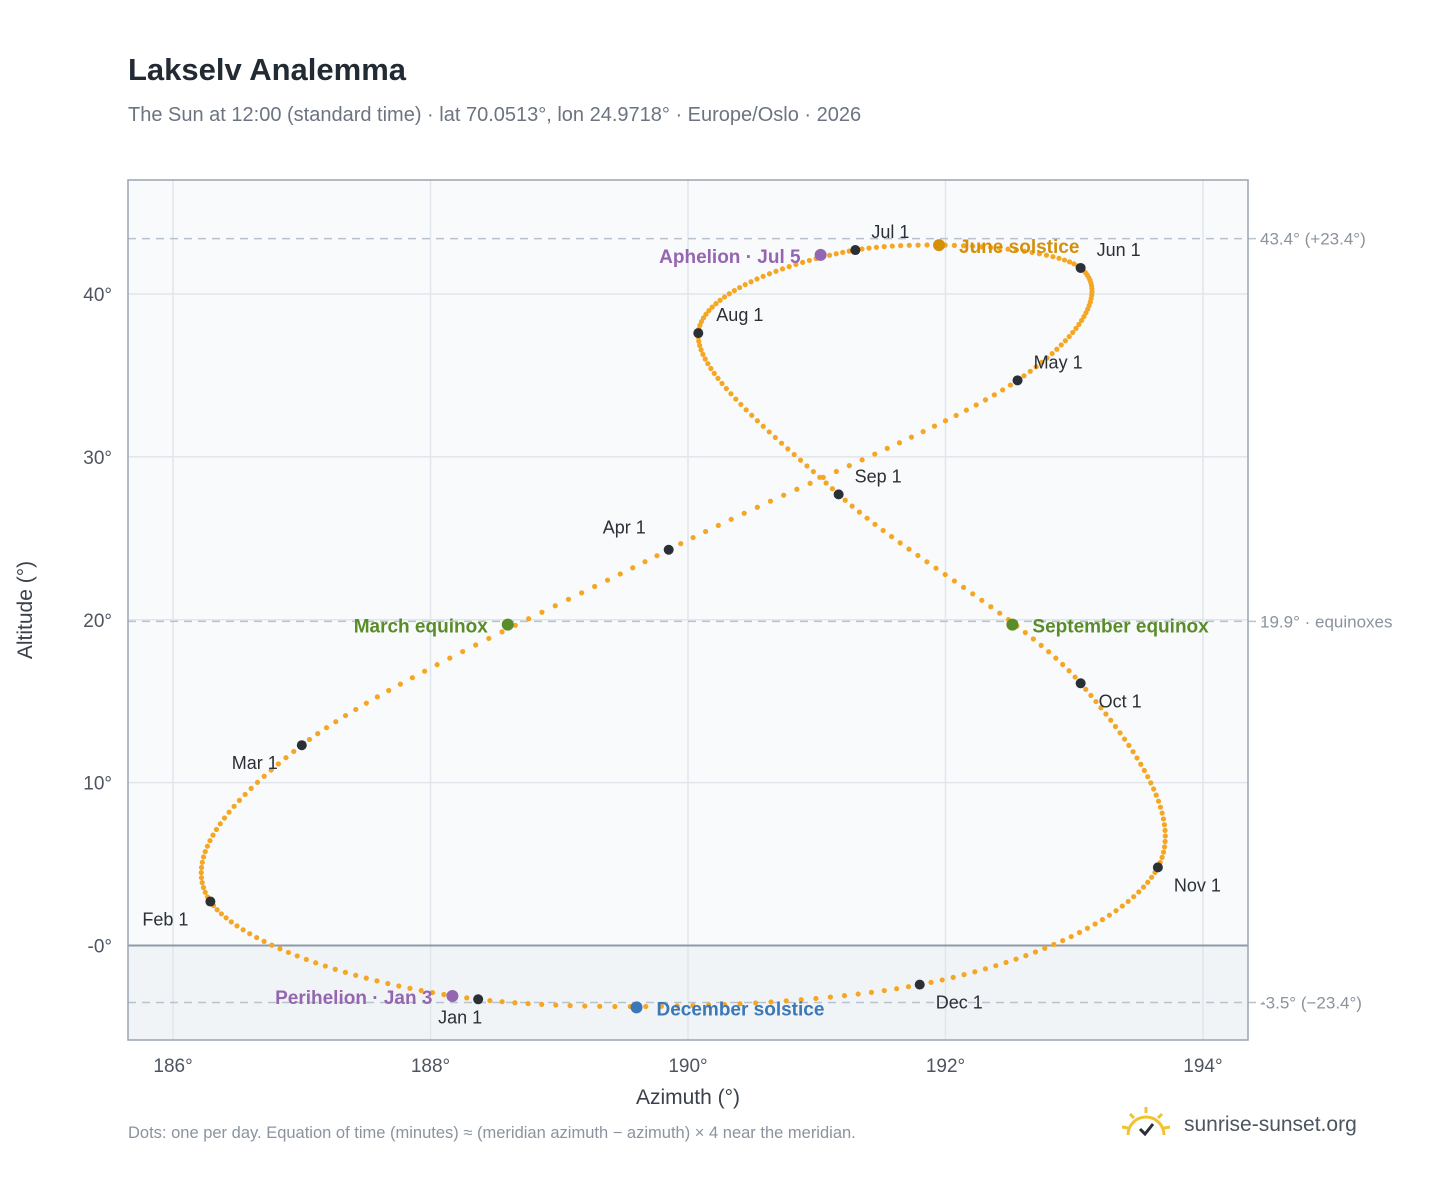 Image resolution: width=1448 pixels, height=1188 pixels. What do you see at coordinates (945, 1066) in the screenshot?
I see `x-tick-label: 192°` at bounding box center [945, 1066].